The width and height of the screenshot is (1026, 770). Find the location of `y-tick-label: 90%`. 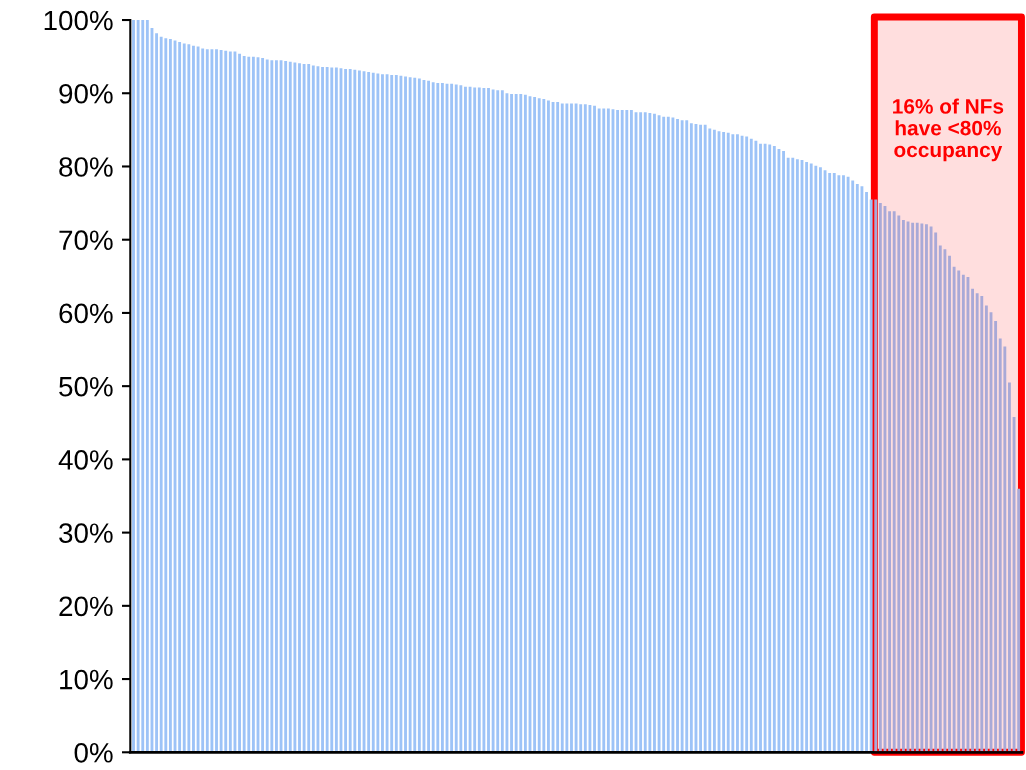

y-tick-label: 90% is located at coordinates (86, 93).